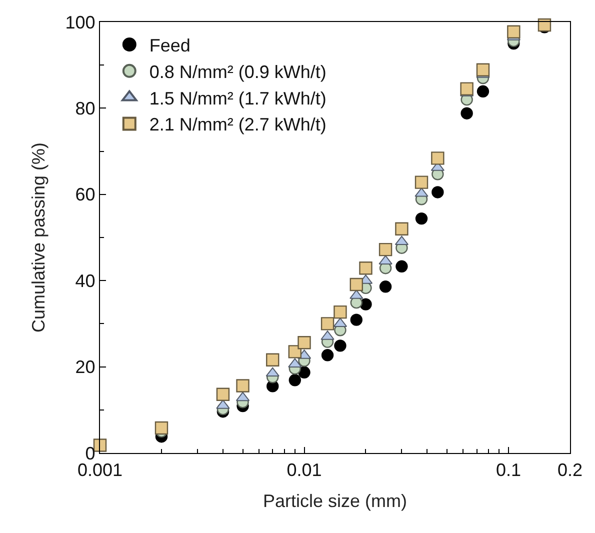  Describe the element at coordinates (335, 500) in the screenshot. I see `x-axis-title: Particle size (mm)` at that location.